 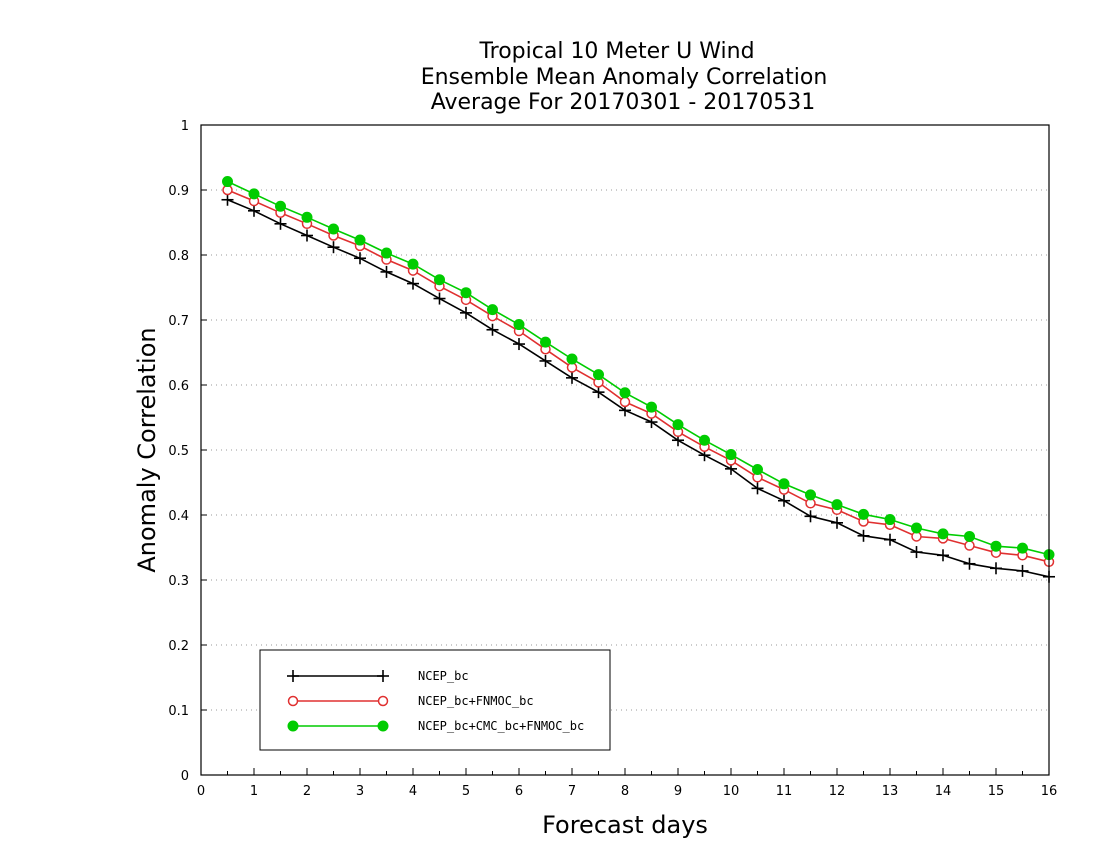 What do you see at coordinates (731, 791) in the screenshot?
I see `x-tick-label-10: 10` at bounding box center [731, 791].